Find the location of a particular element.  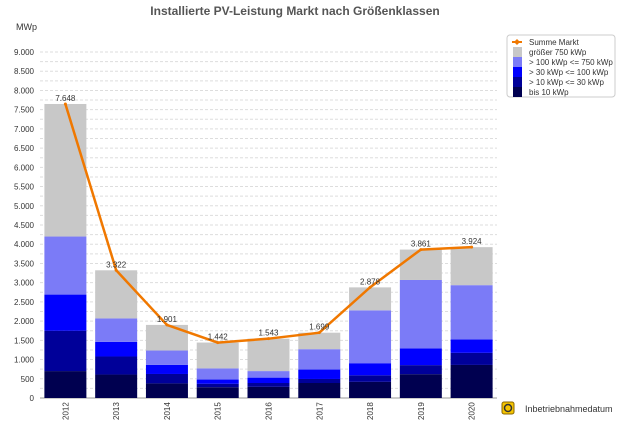

x-tick-label: 2016 is located at coordinates (269, 411).